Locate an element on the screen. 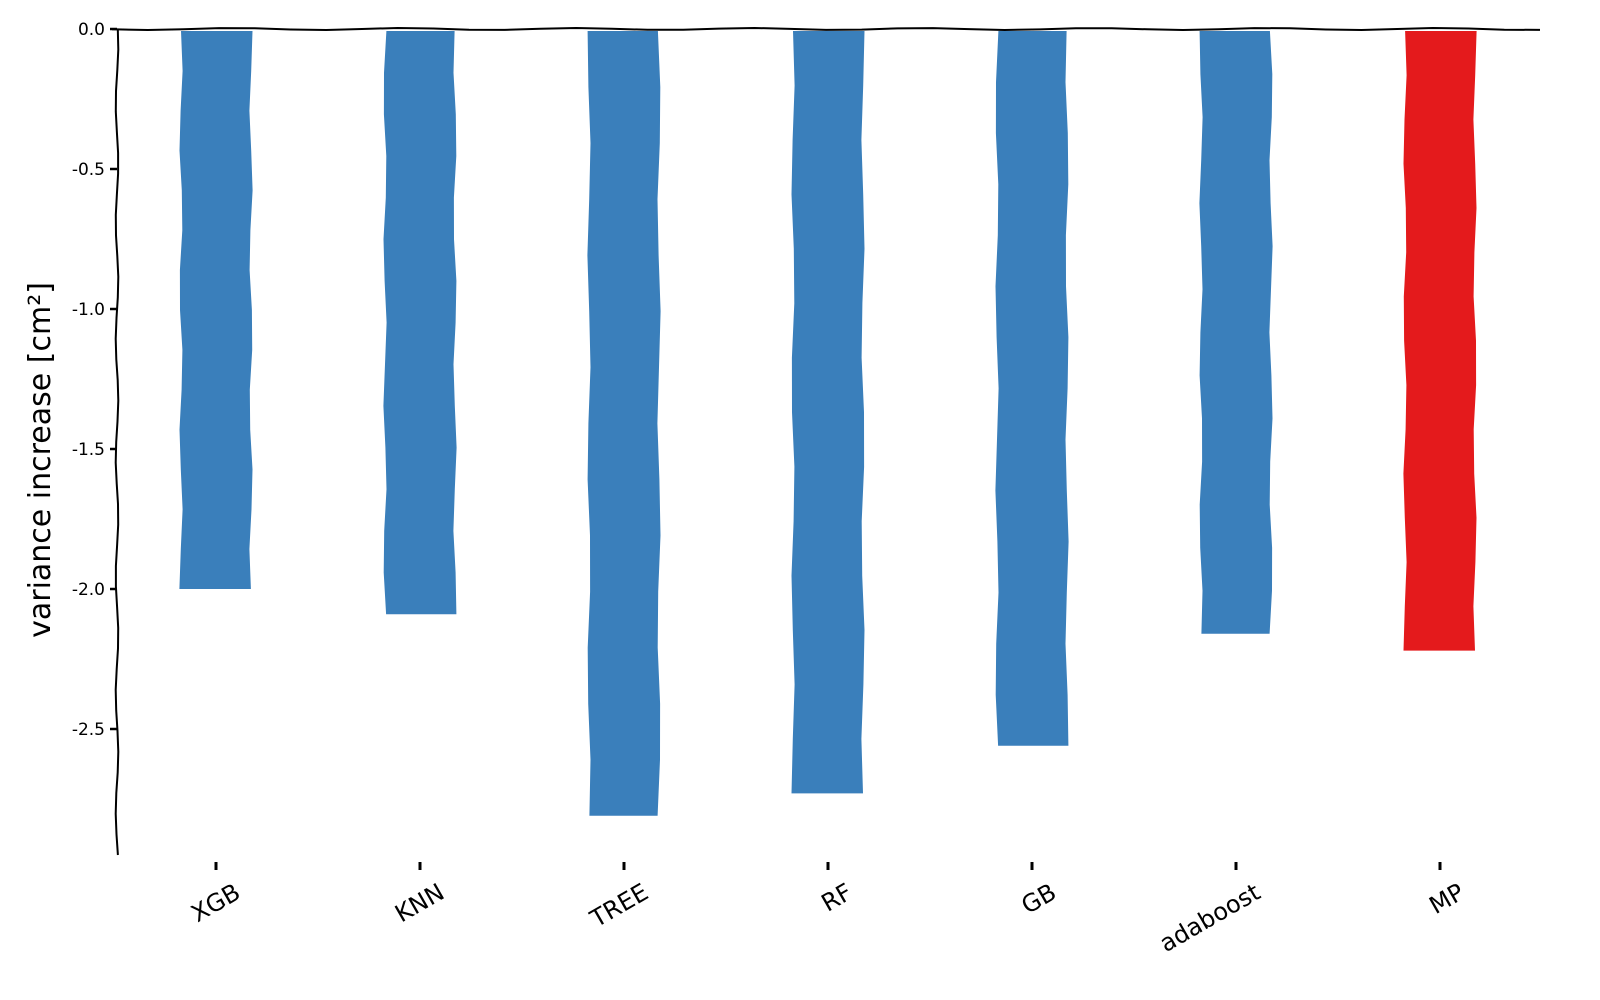 The image size is (1600, 1000). x-tick-label-knn: KNN is located at coordinates (419, 903).